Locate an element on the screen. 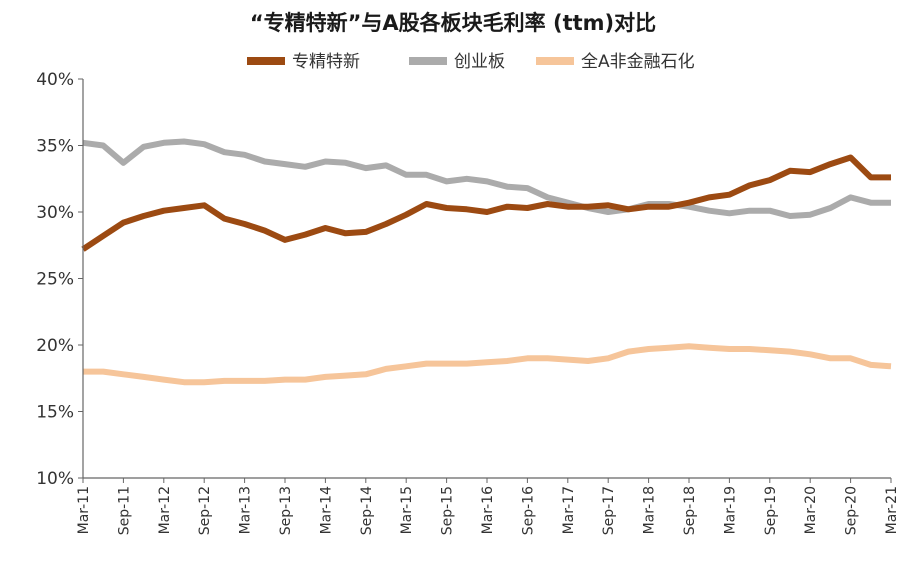 Image resolution: width=907 pixels, height=575 pixels. legend-label-qafjrsh: 全A非金融石化 is located at coordinates (638, 62).